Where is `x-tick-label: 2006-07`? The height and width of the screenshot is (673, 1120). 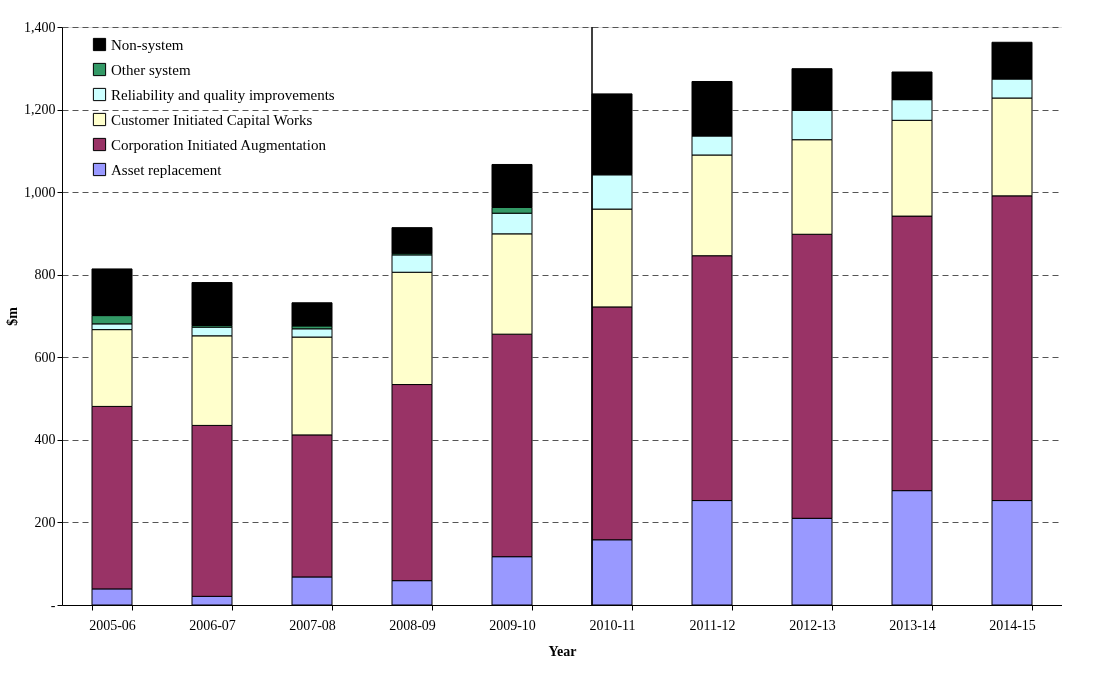
x-tick-label: 2006-07 is located at coordinates (212, 625).